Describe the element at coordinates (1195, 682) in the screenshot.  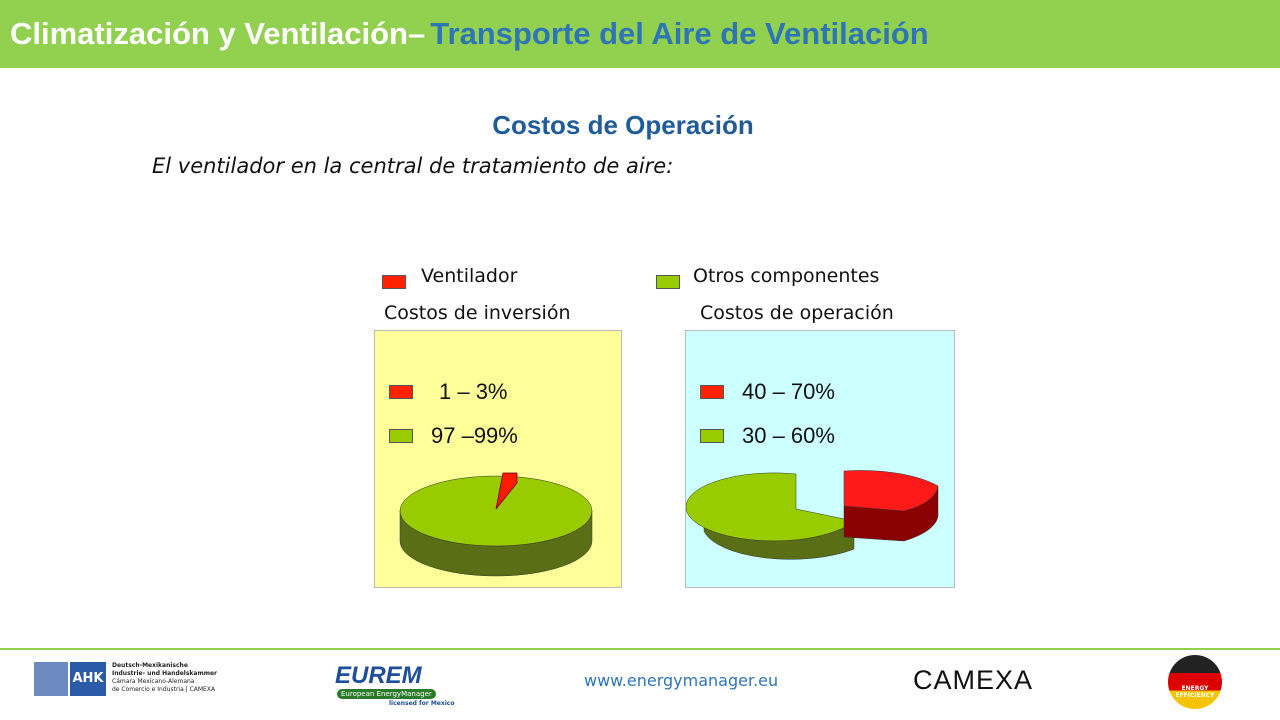
I see `energy-logo: ENERGY EFFICIENCY` at that location.